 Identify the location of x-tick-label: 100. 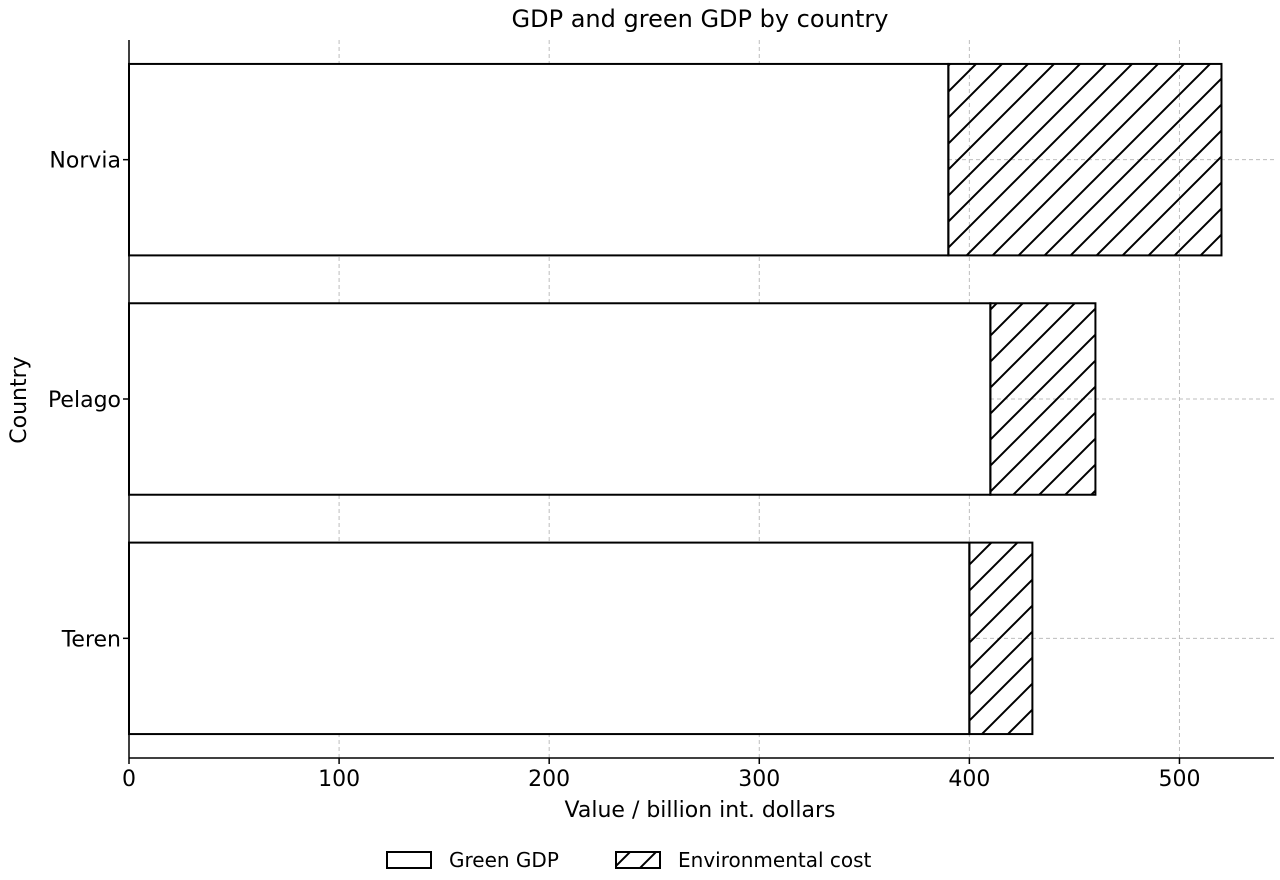
(339, 779).